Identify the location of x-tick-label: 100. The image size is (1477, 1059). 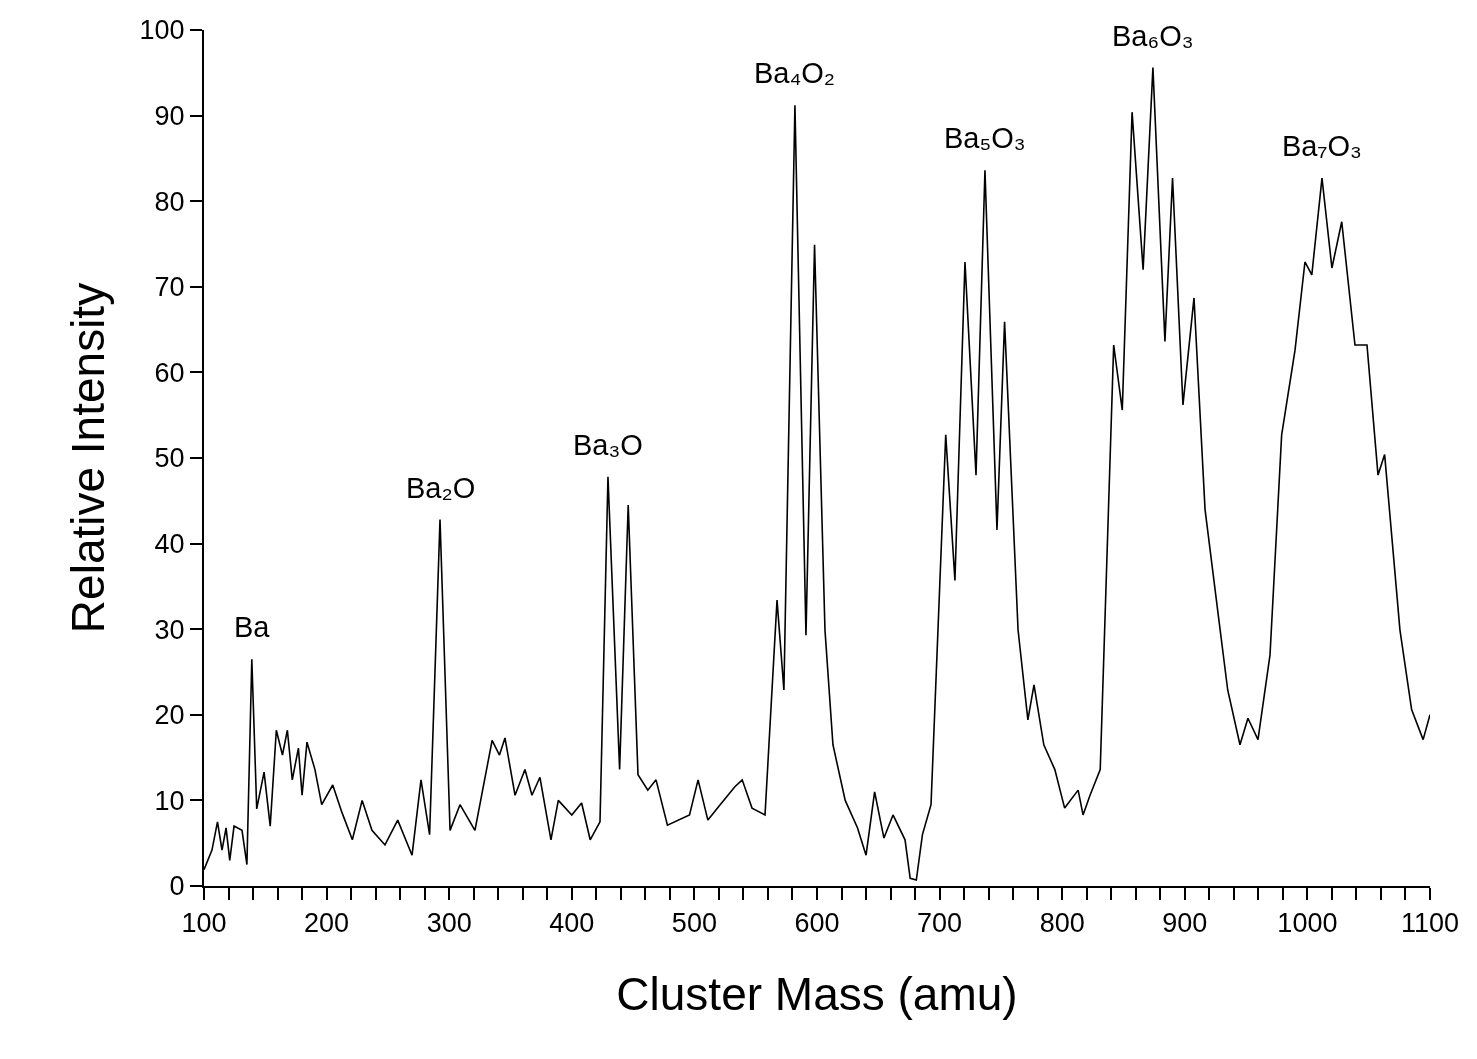
(204, 923).